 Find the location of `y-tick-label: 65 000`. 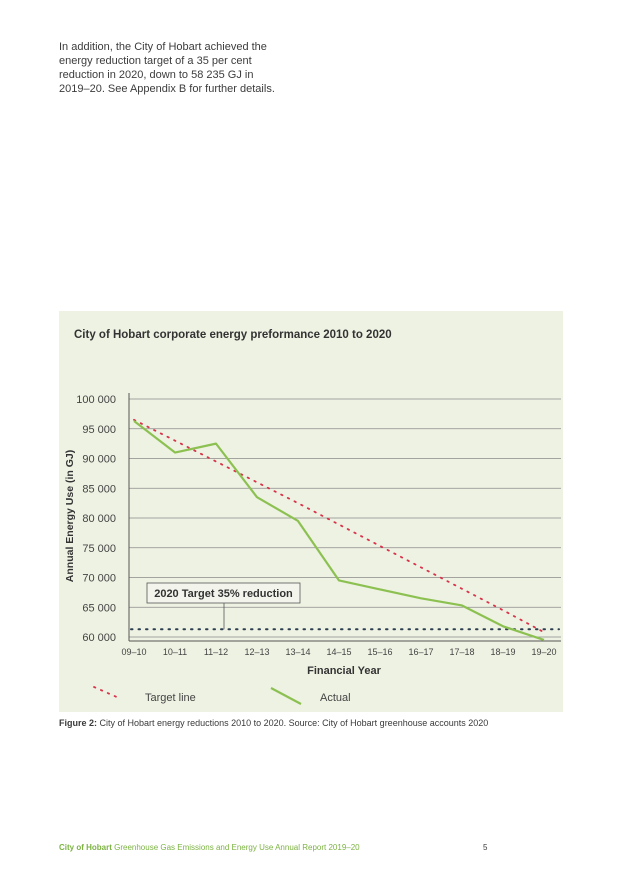

y-tick-label: 65 000 is located at coordinates (99, 608).